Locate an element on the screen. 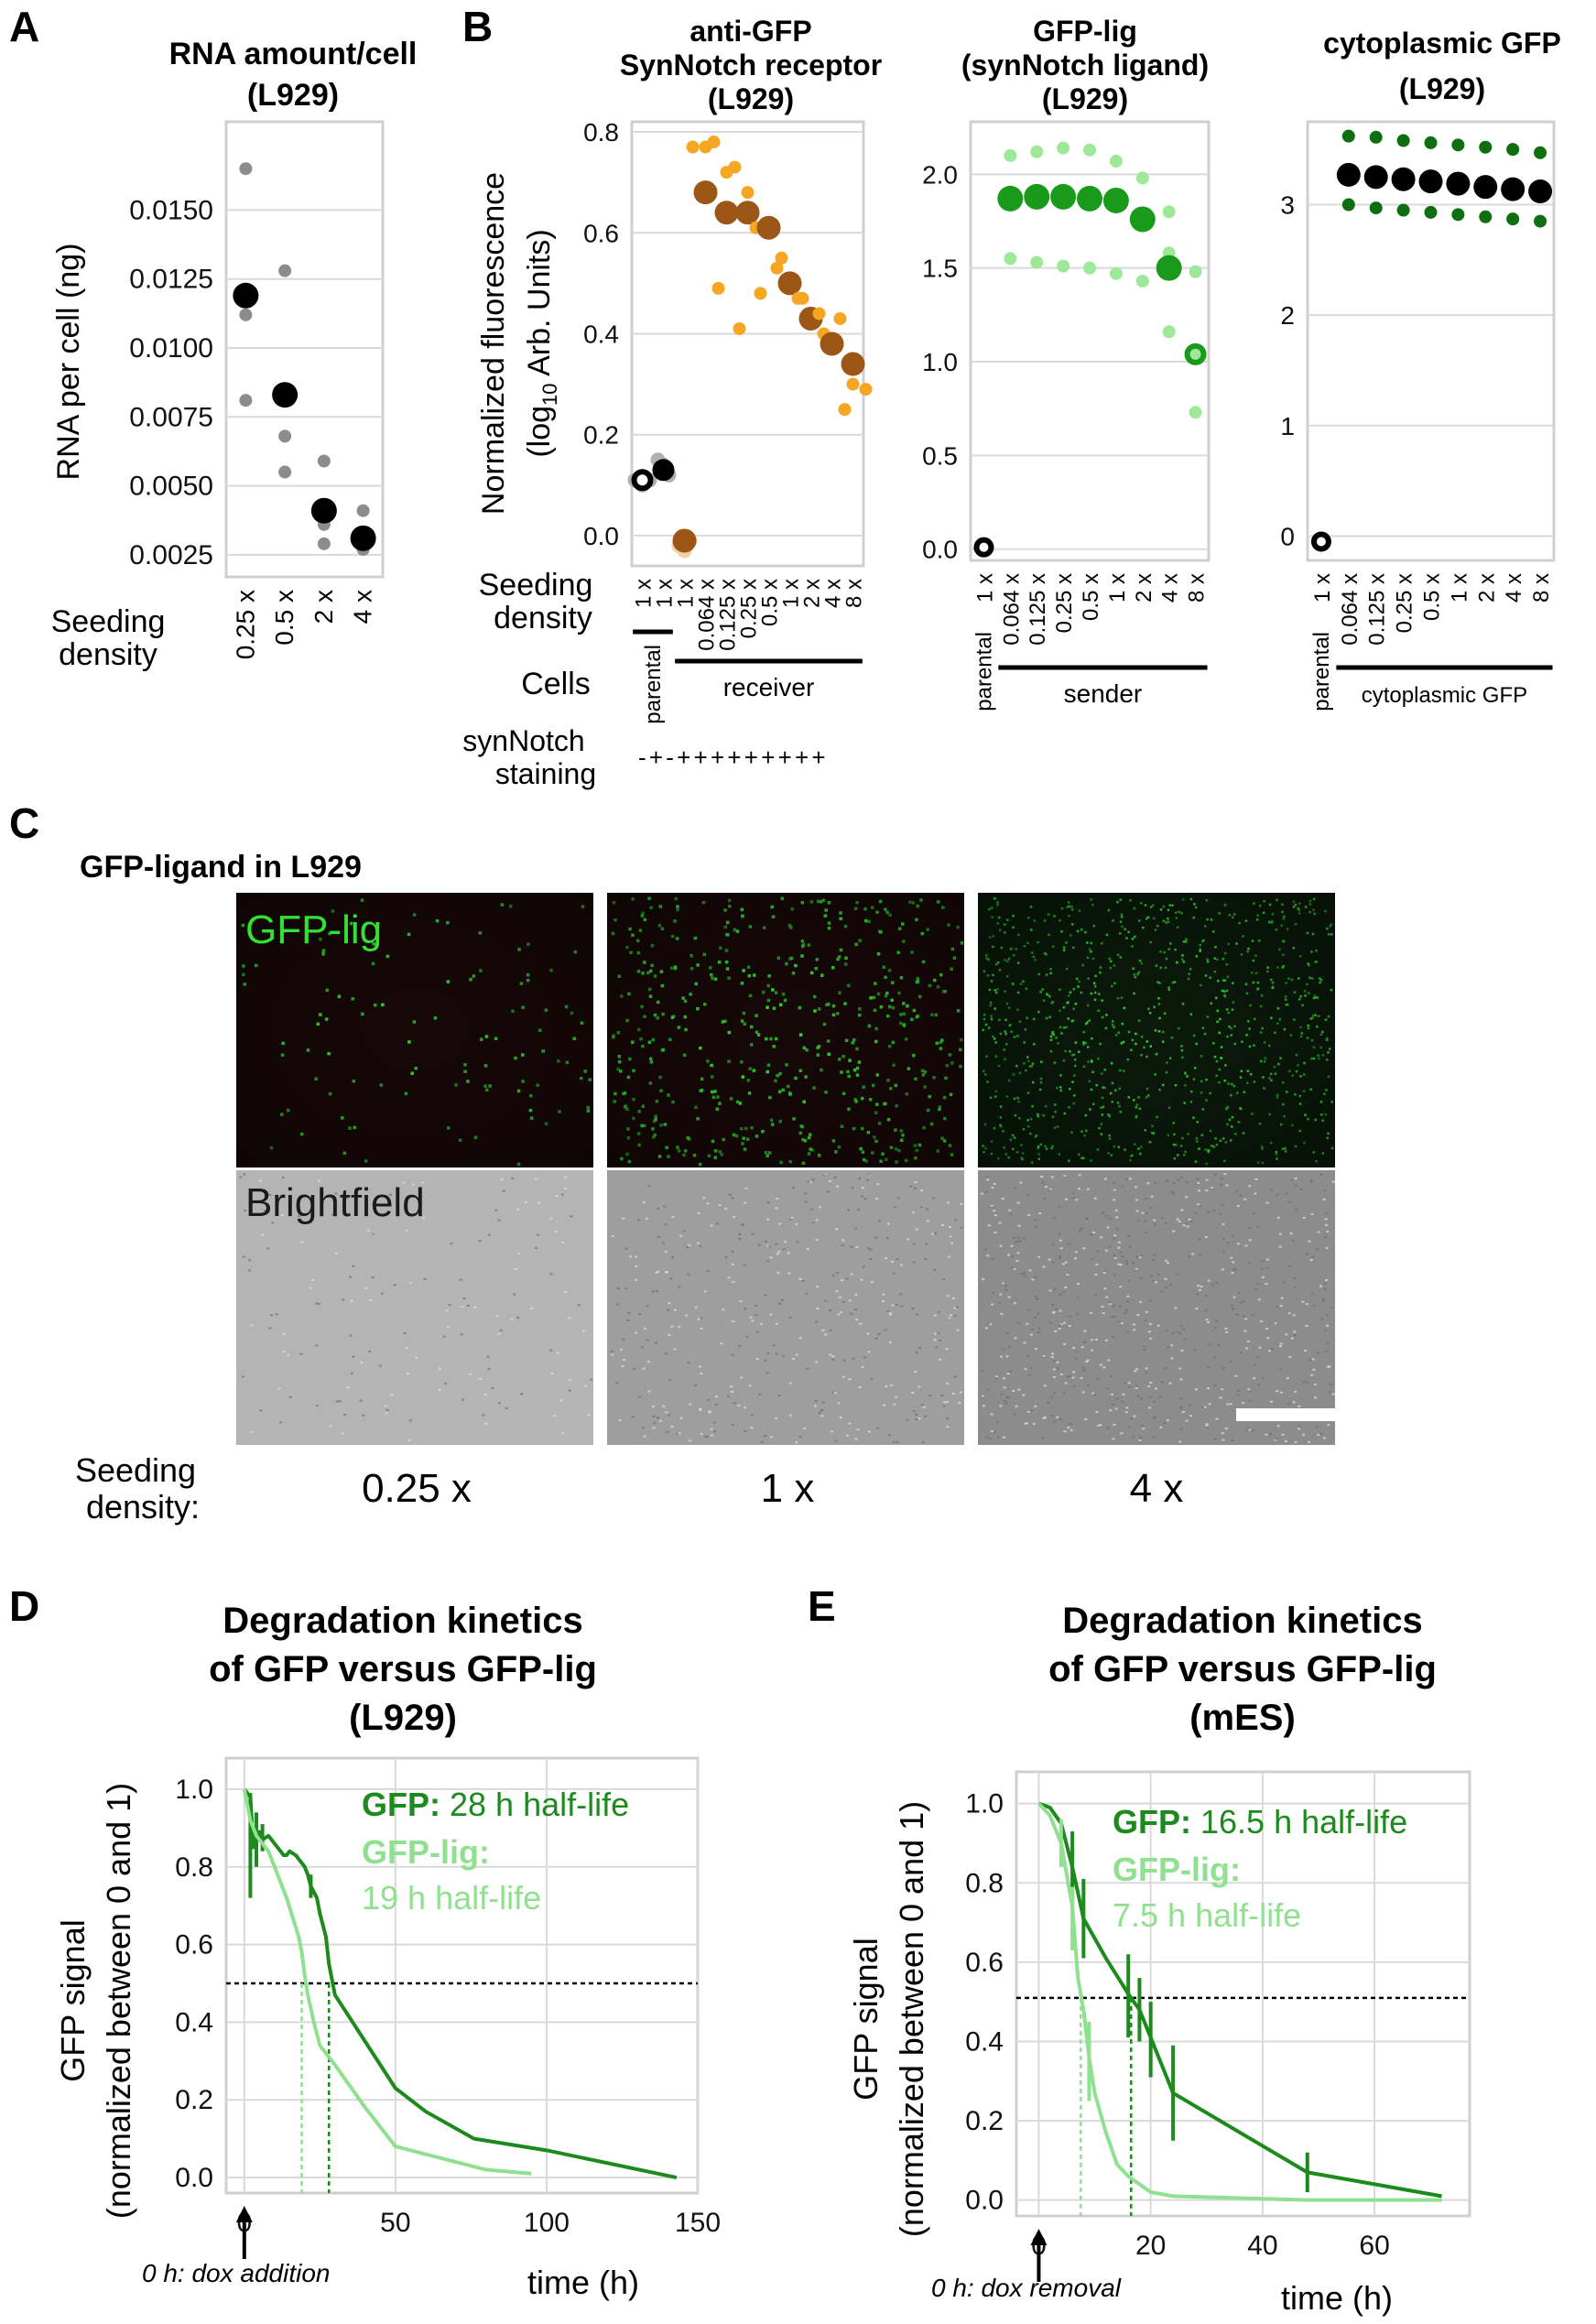 Image resolution: width=1596 pixels, height=2324 pixels. y-tick-label: 0.8 is located at coordinates (984, 1883).